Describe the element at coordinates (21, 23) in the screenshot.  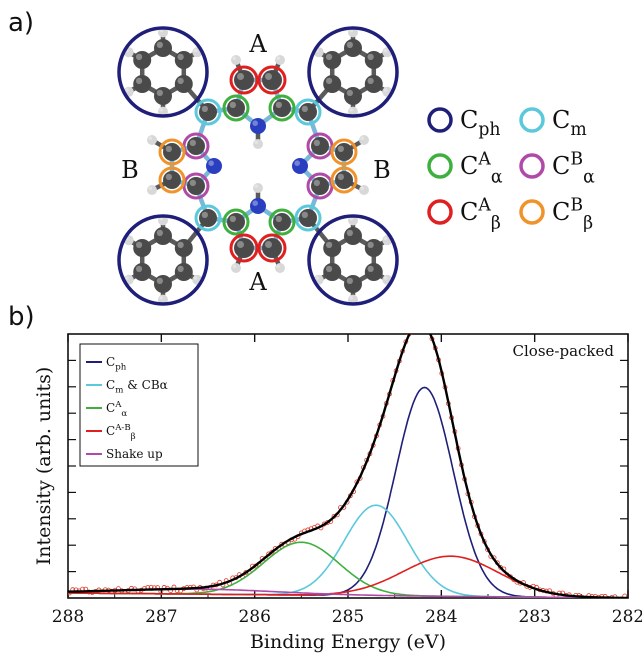
I see `panel-a-label: a)` at that location.